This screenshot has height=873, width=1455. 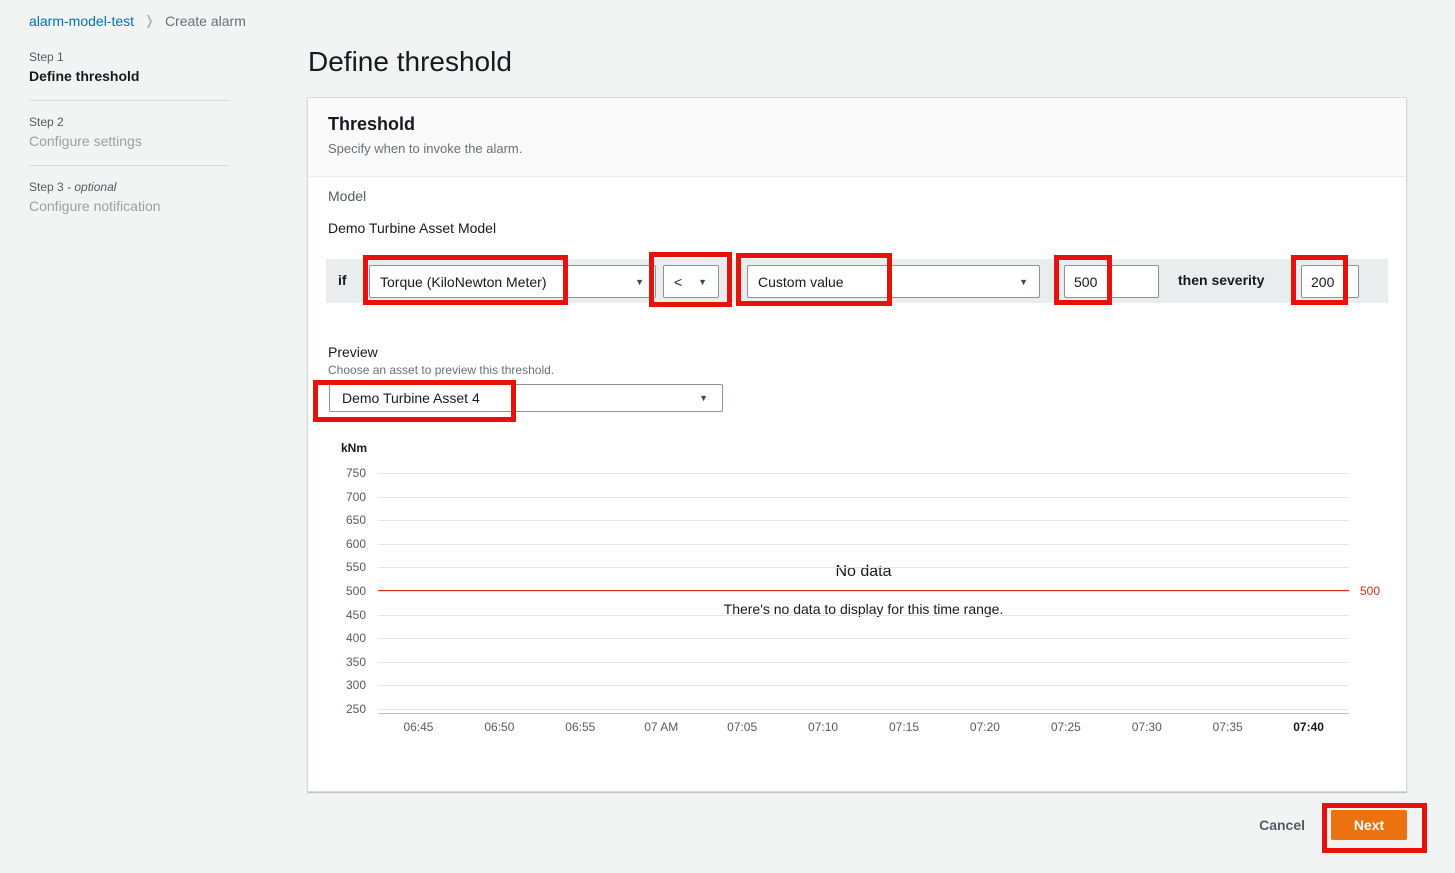 I want to click on x-axis-tick-label: 06:55, so click(x=580, y=727).